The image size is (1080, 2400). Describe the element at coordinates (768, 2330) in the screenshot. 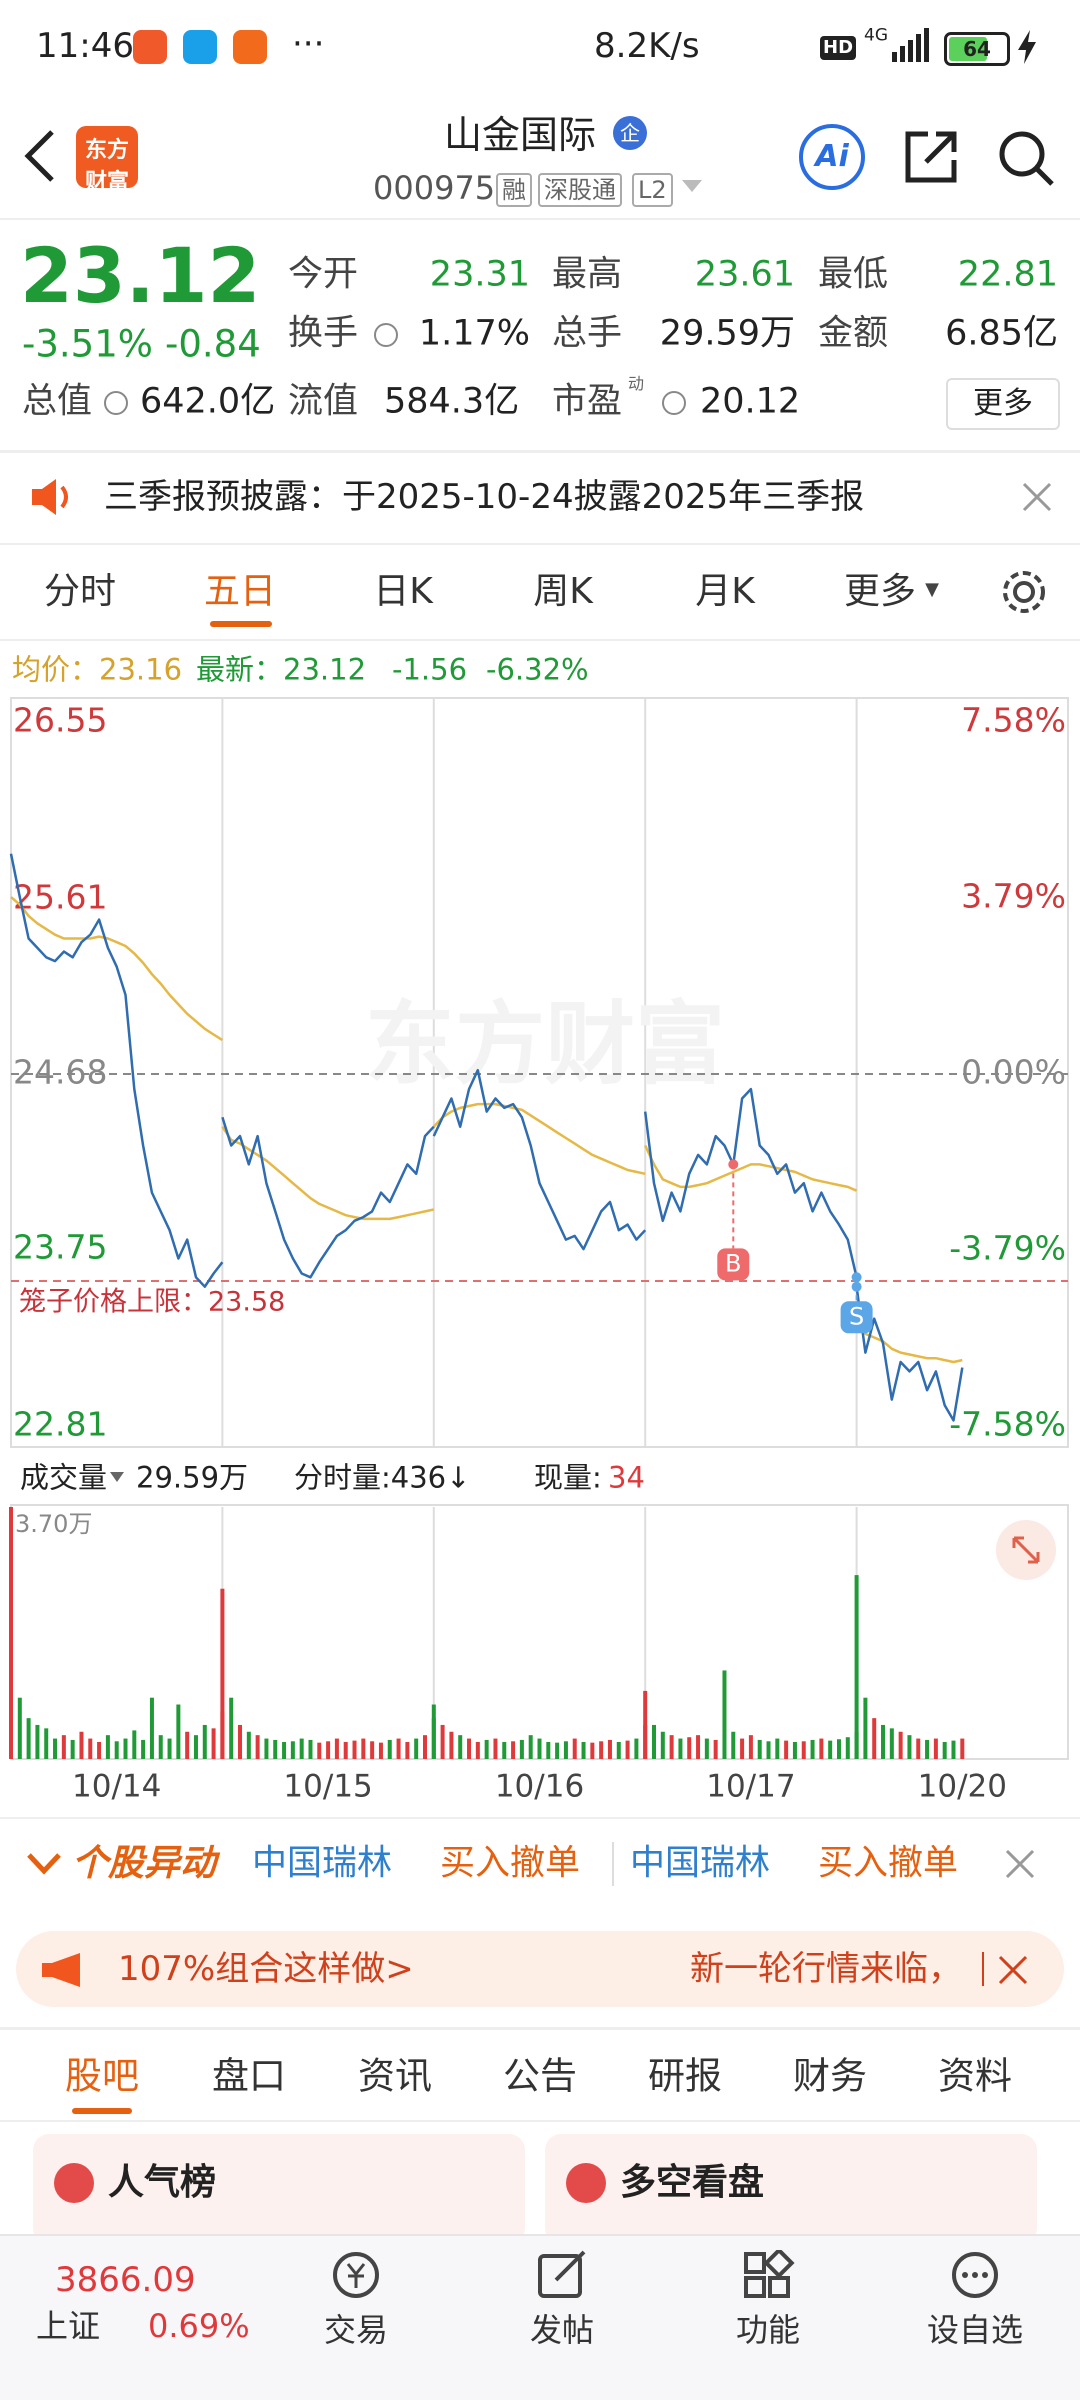

I see `nav-label: 功能` at that location.